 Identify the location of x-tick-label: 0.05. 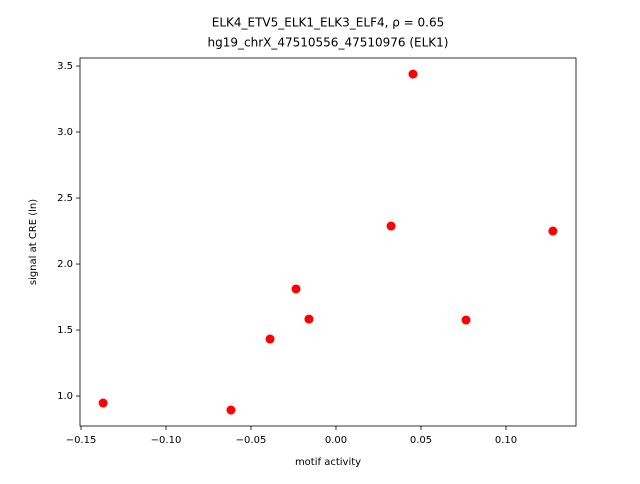
(421, 440).